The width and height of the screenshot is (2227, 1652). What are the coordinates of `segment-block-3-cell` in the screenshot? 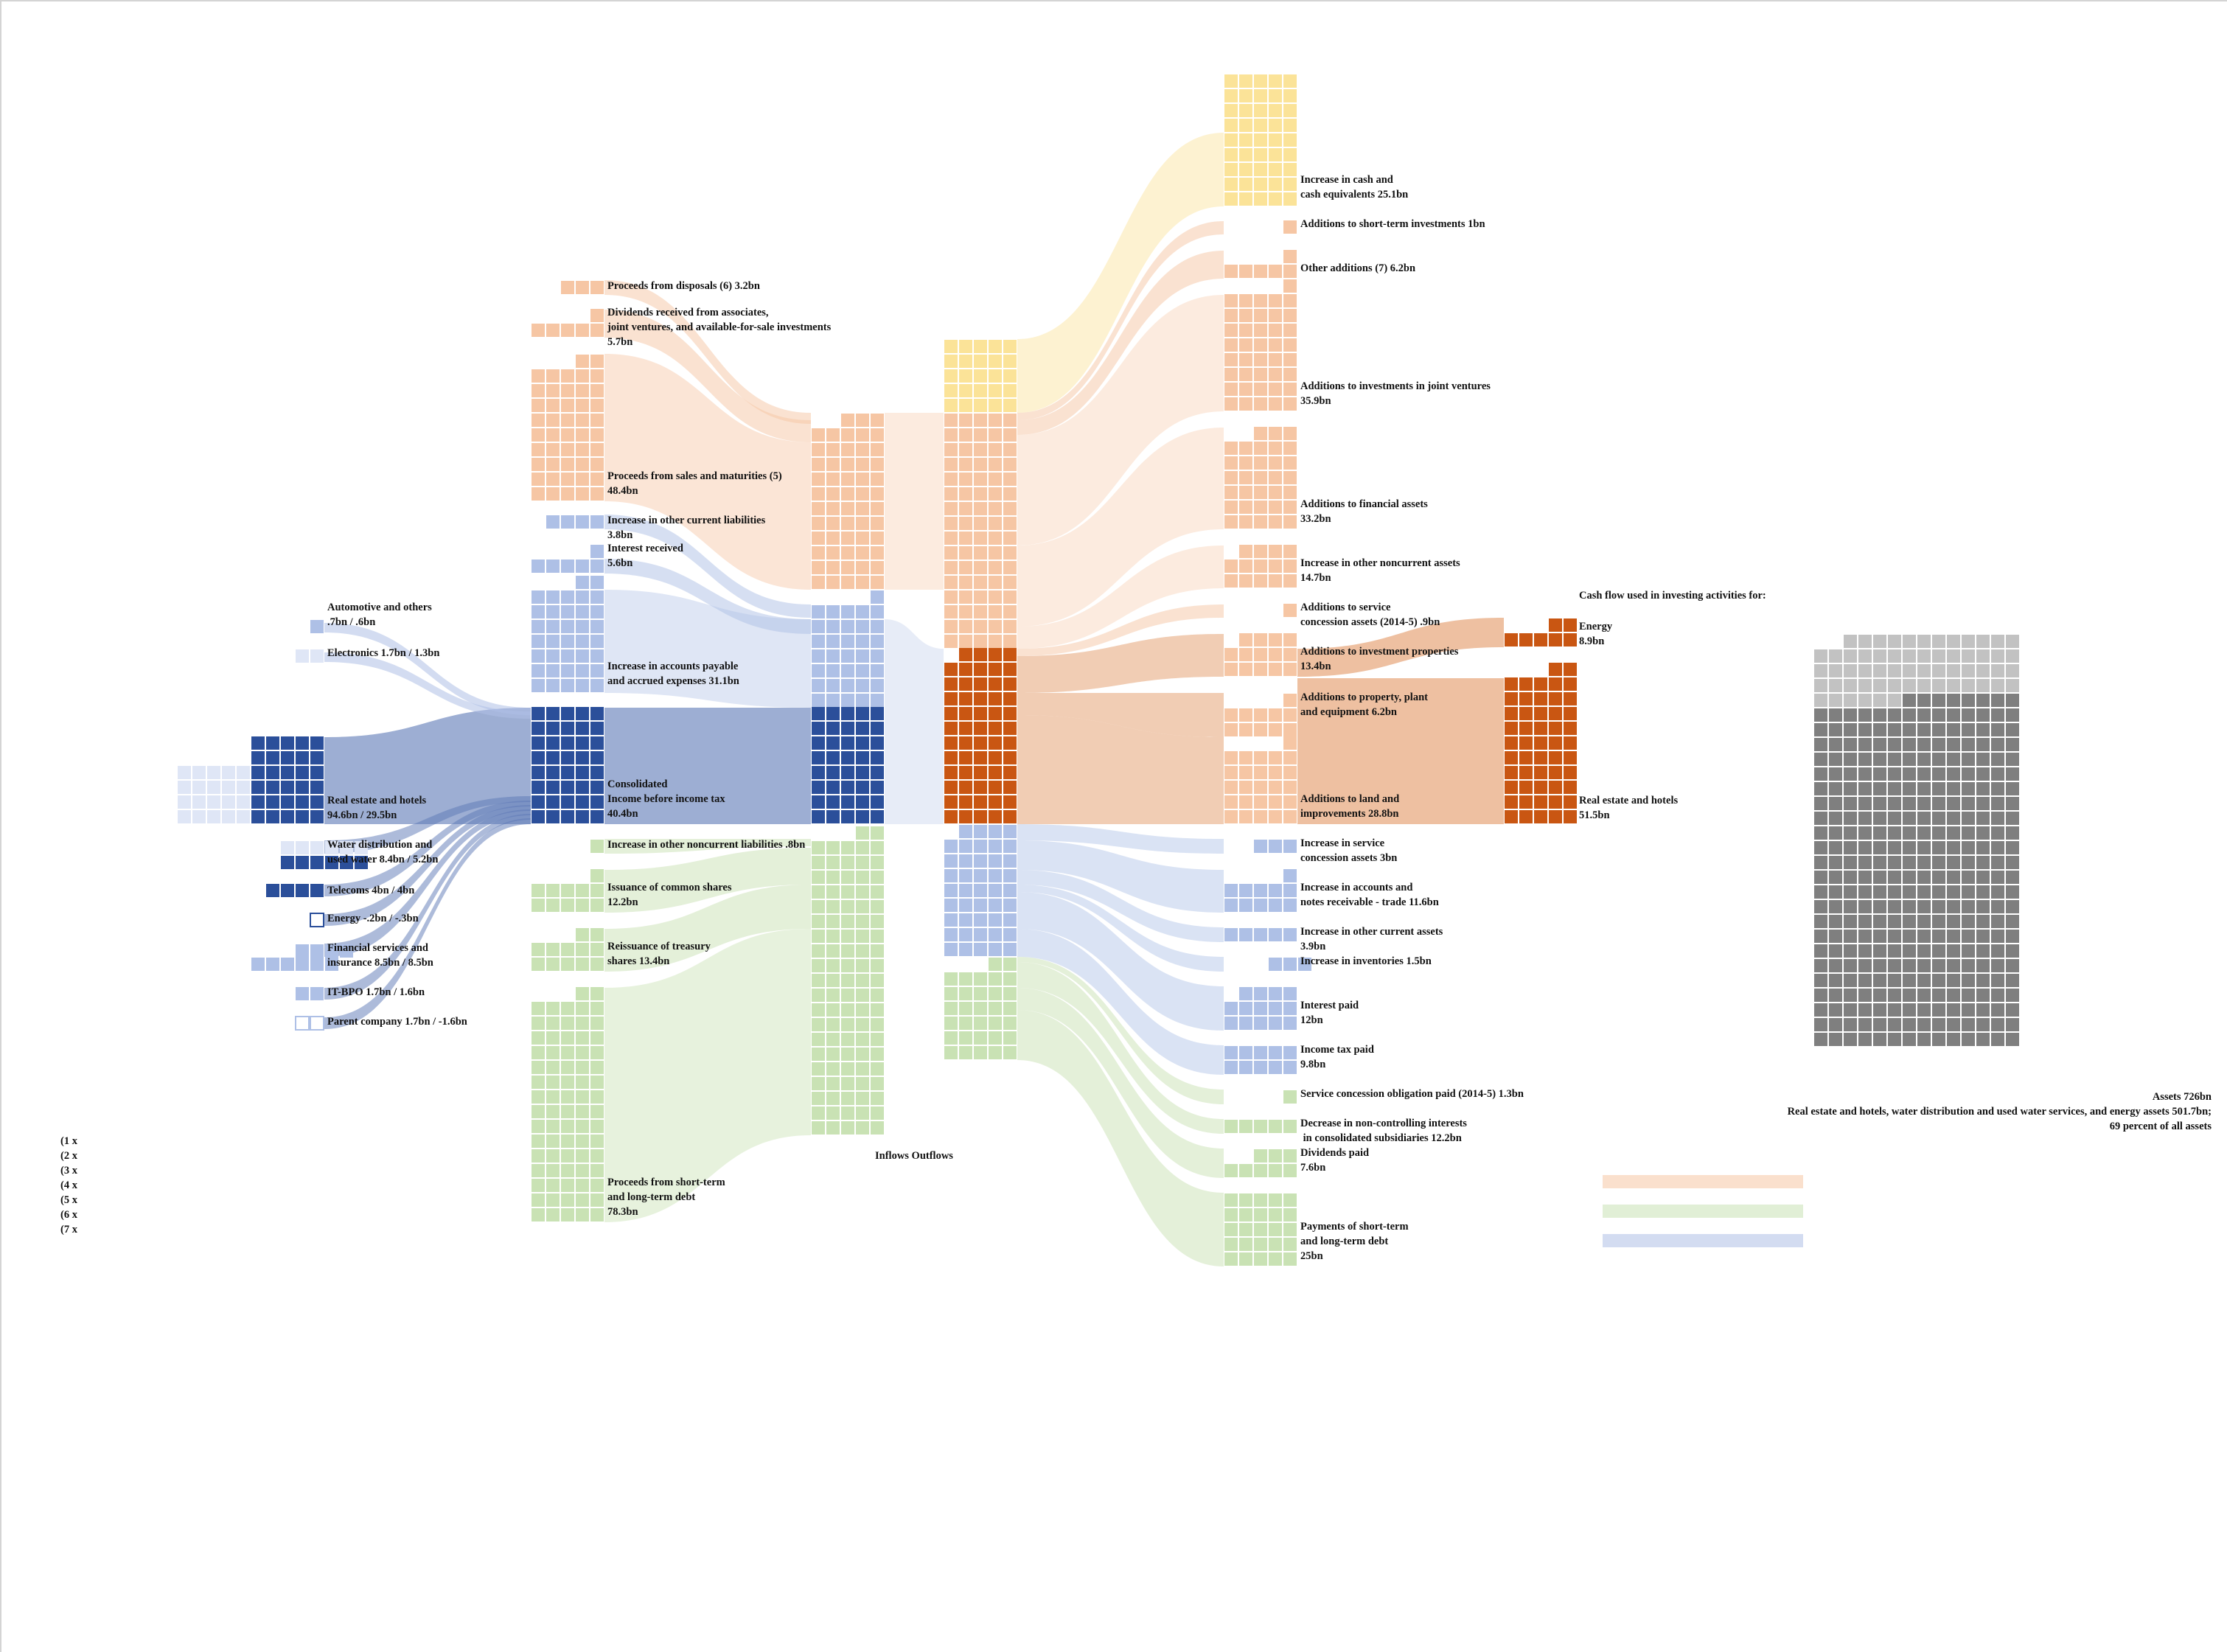 It's located at (302, 862).